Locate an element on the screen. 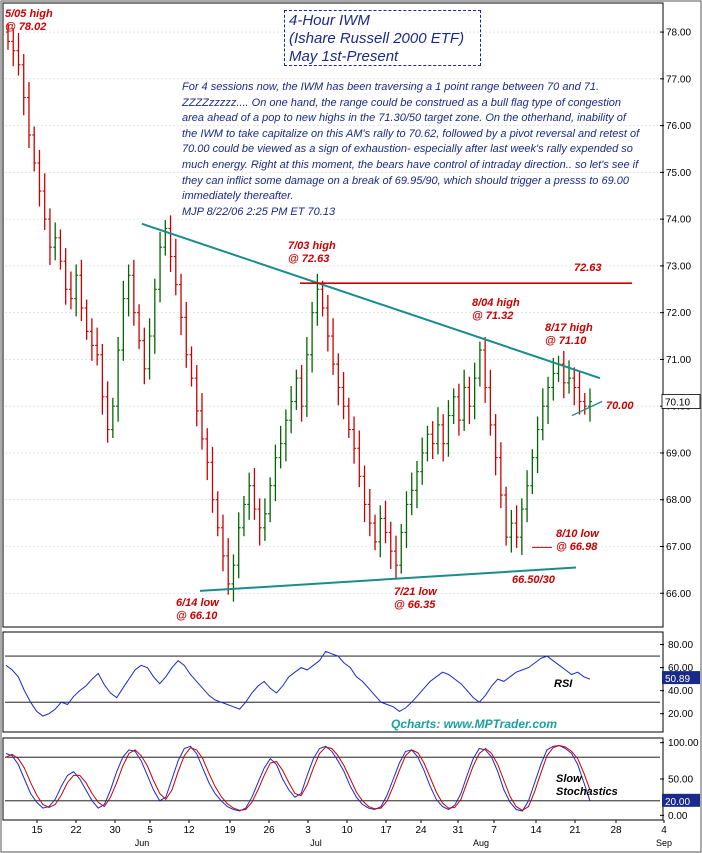 The width and height of the screenshot is (702, 853). price-tick-label: 68.00 is located at coordinates (678, 500).